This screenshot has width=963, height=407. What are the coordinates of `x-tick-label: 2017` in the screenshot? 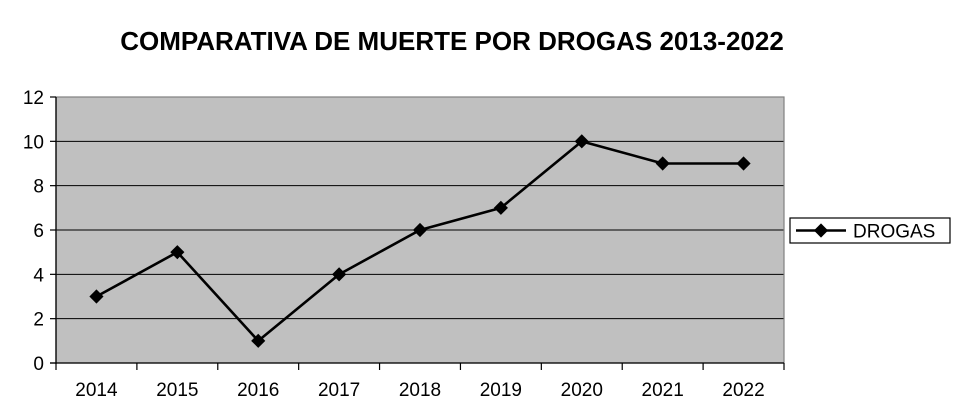 It's located at (339, 390).